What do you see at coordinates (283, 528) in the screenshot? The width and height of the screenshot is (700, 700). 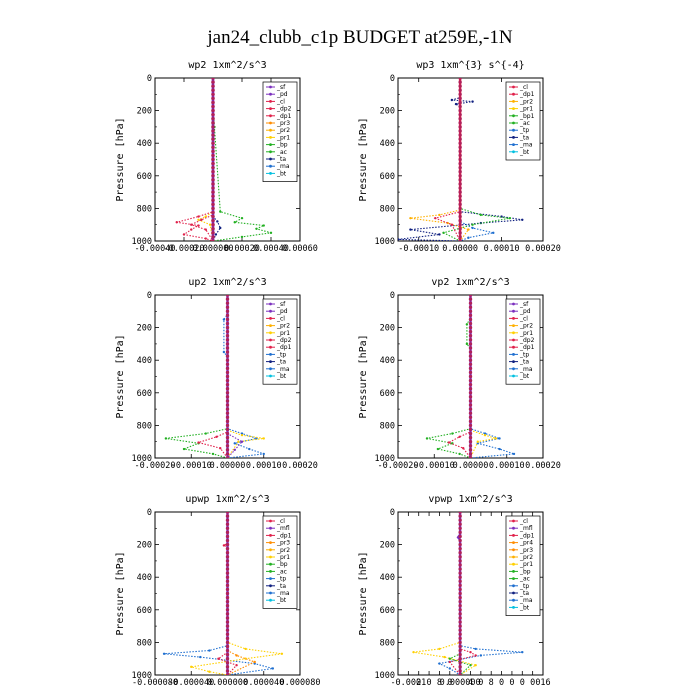 I see `legend-entry: _mfl` at bounding box center [283, 528].